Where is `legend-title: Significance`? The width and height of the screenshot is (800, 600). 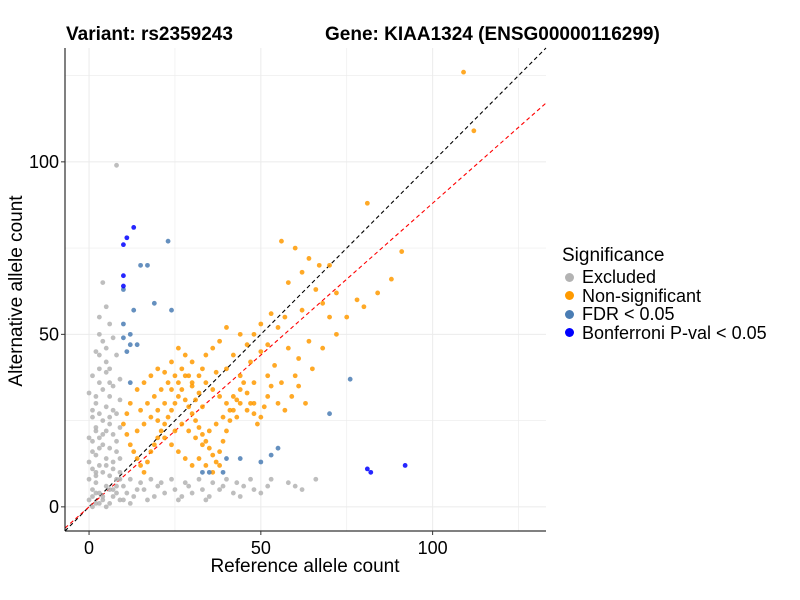
legend-title: Significance is located at coordinates (613, 255).